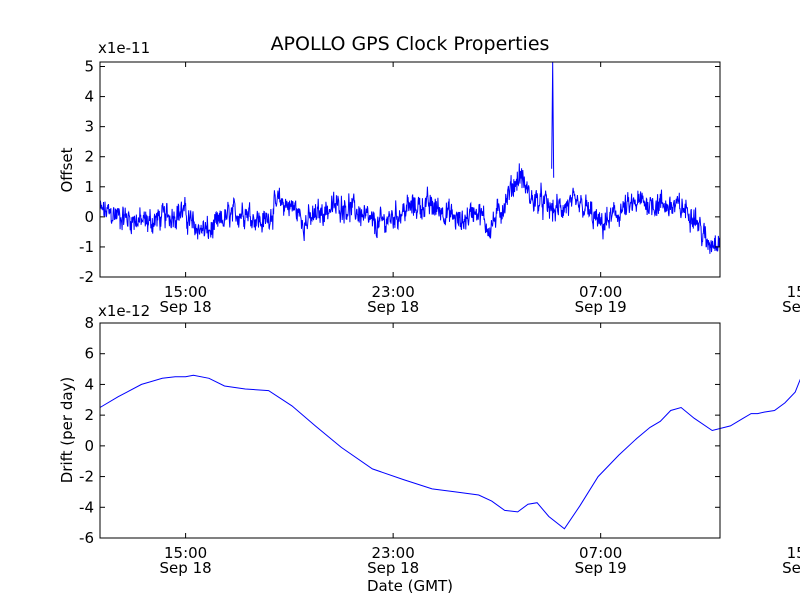  I want to click on drift-y-tick-label: 8, so click(89, 323).